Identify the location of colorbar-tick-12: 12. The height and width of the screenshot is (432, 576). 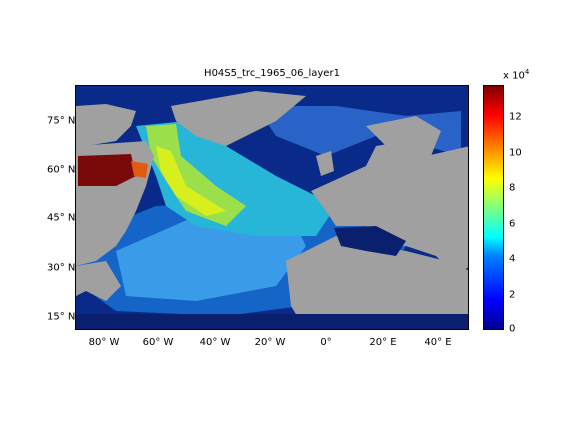
(515, 117).